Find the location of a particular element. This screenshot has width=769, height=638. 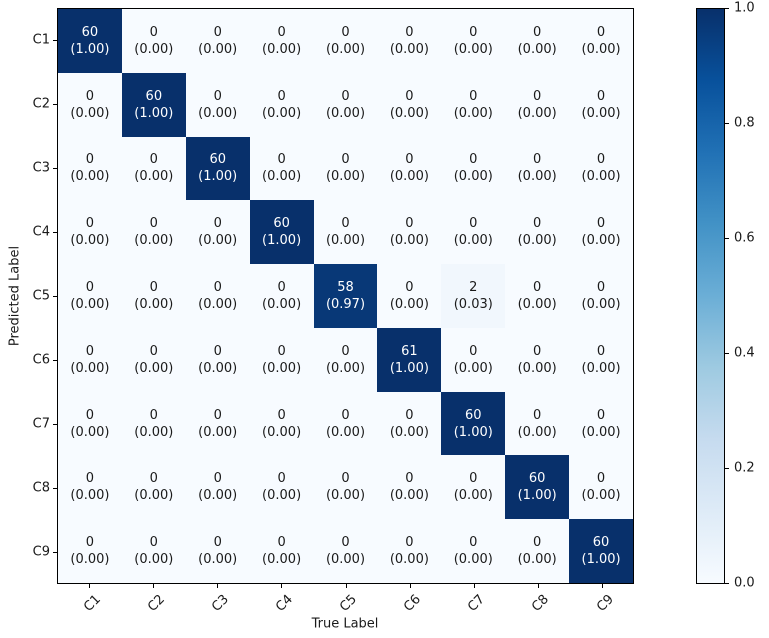

heatmap-cell-C6-C4: 0 (0.00) is located at coordinates (281, 359).